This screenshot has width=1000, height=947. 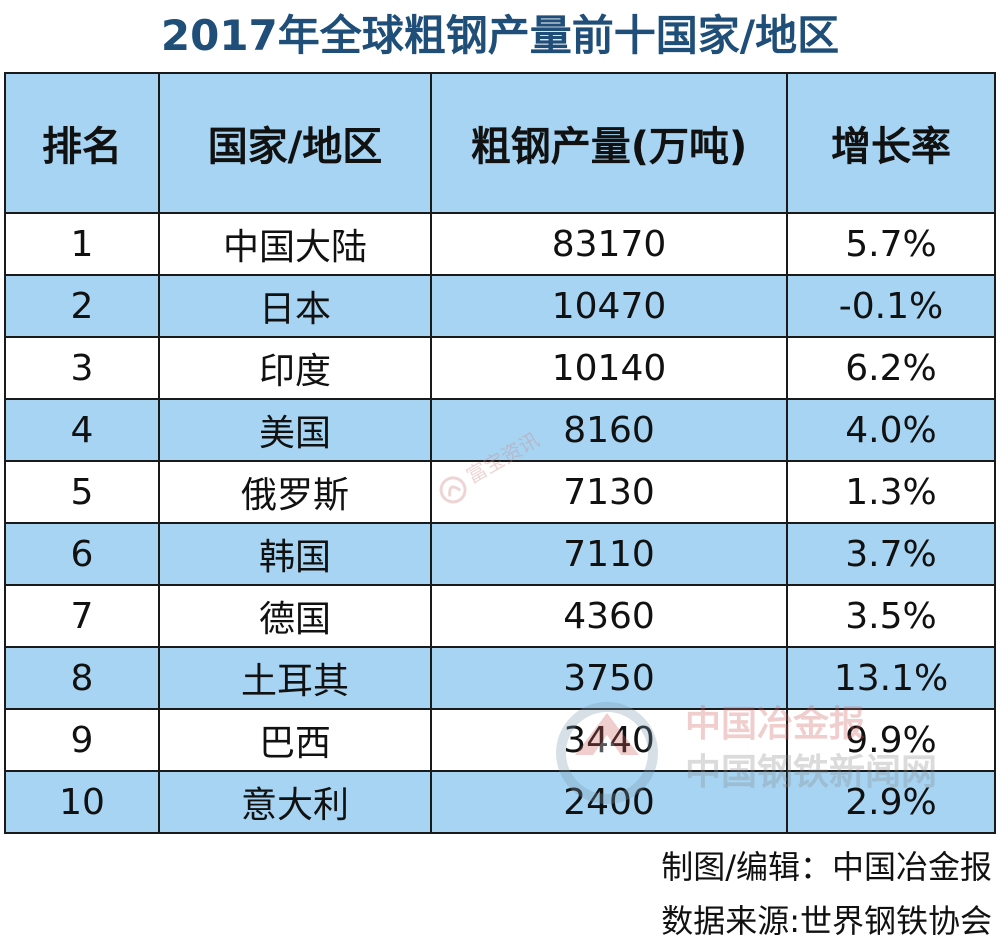 What do you see at coordinates (82, 554) in the screenshot?
I see `cell-rank: 6` at bounding box center [82, 554].